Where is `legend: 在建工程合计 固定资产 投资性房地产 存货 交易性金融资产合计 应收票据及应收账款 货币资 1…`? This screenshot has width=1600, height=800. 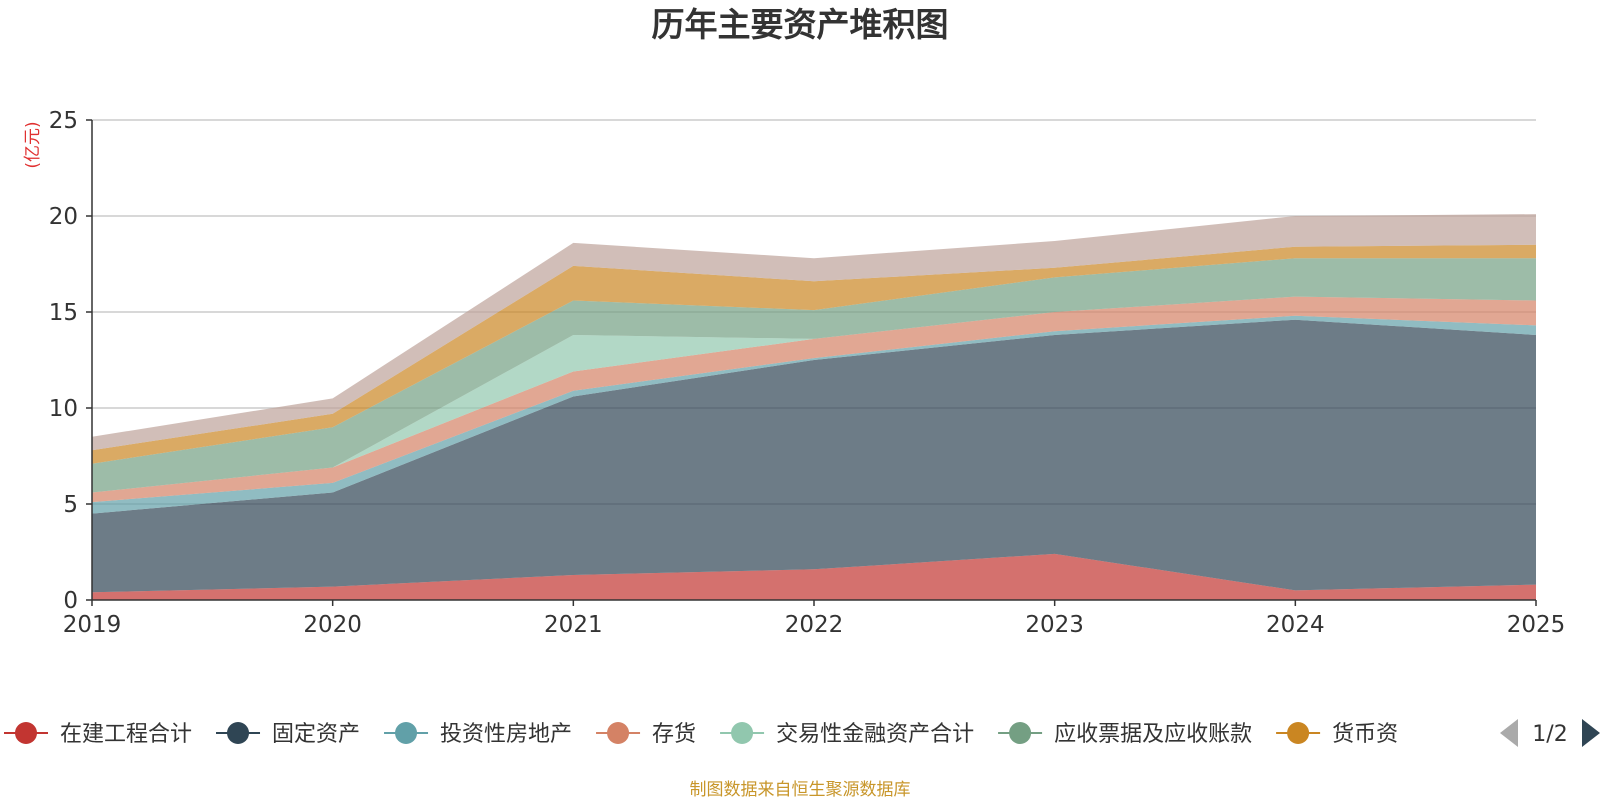
legend: 在建工程合计 固定资产 投资性房地产 存货 交易性金融资产合计 应收票据及应收账款 货币资 1… is located at coordinates (802, 733).